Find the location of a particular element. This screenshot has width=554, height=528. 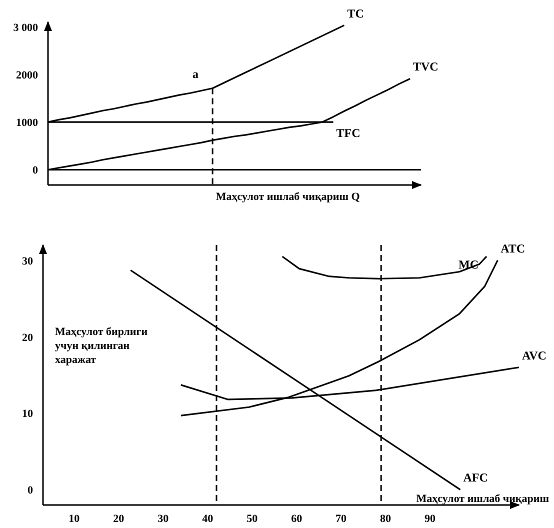

series-label: AFC is located at coordinates (475, 477).